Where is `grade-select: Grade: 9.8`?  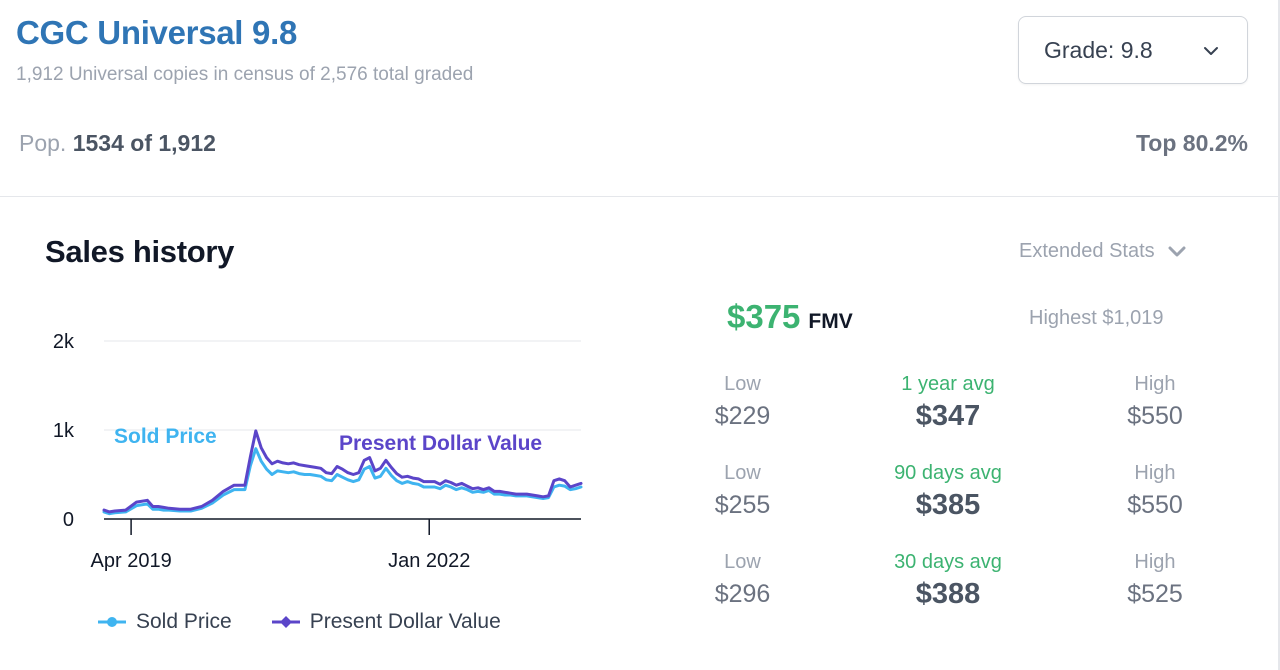 grade-select: Grade: 9.8 is located at coordinates (1133, 50).